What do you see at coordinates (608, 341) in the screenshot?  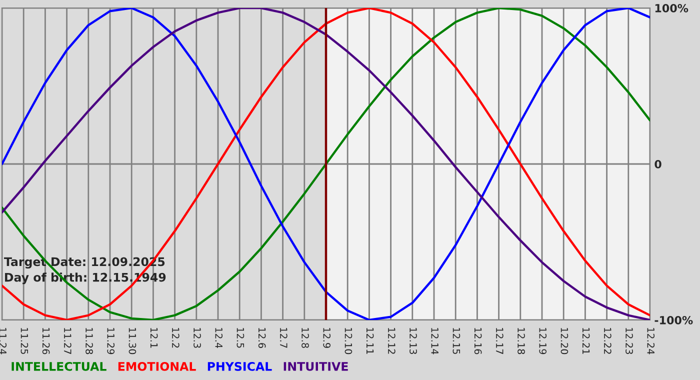 I see `x-tick-label: 12.22` at bounding box center [608, 341].